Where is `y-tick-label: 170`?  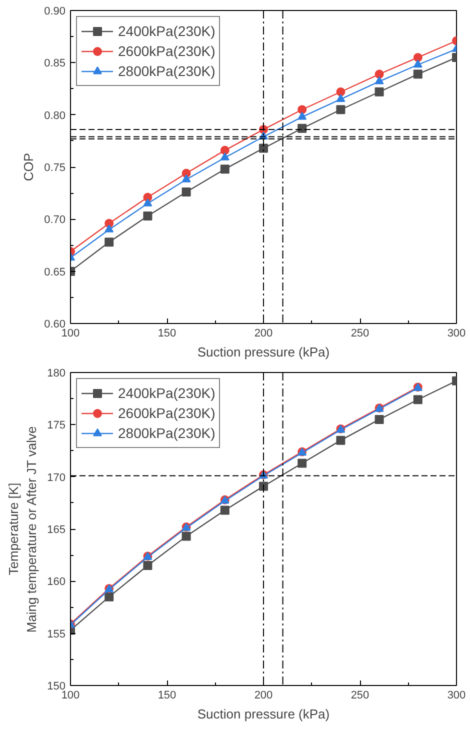 y-tick-label: 170 is located at coordinates (56, 478).